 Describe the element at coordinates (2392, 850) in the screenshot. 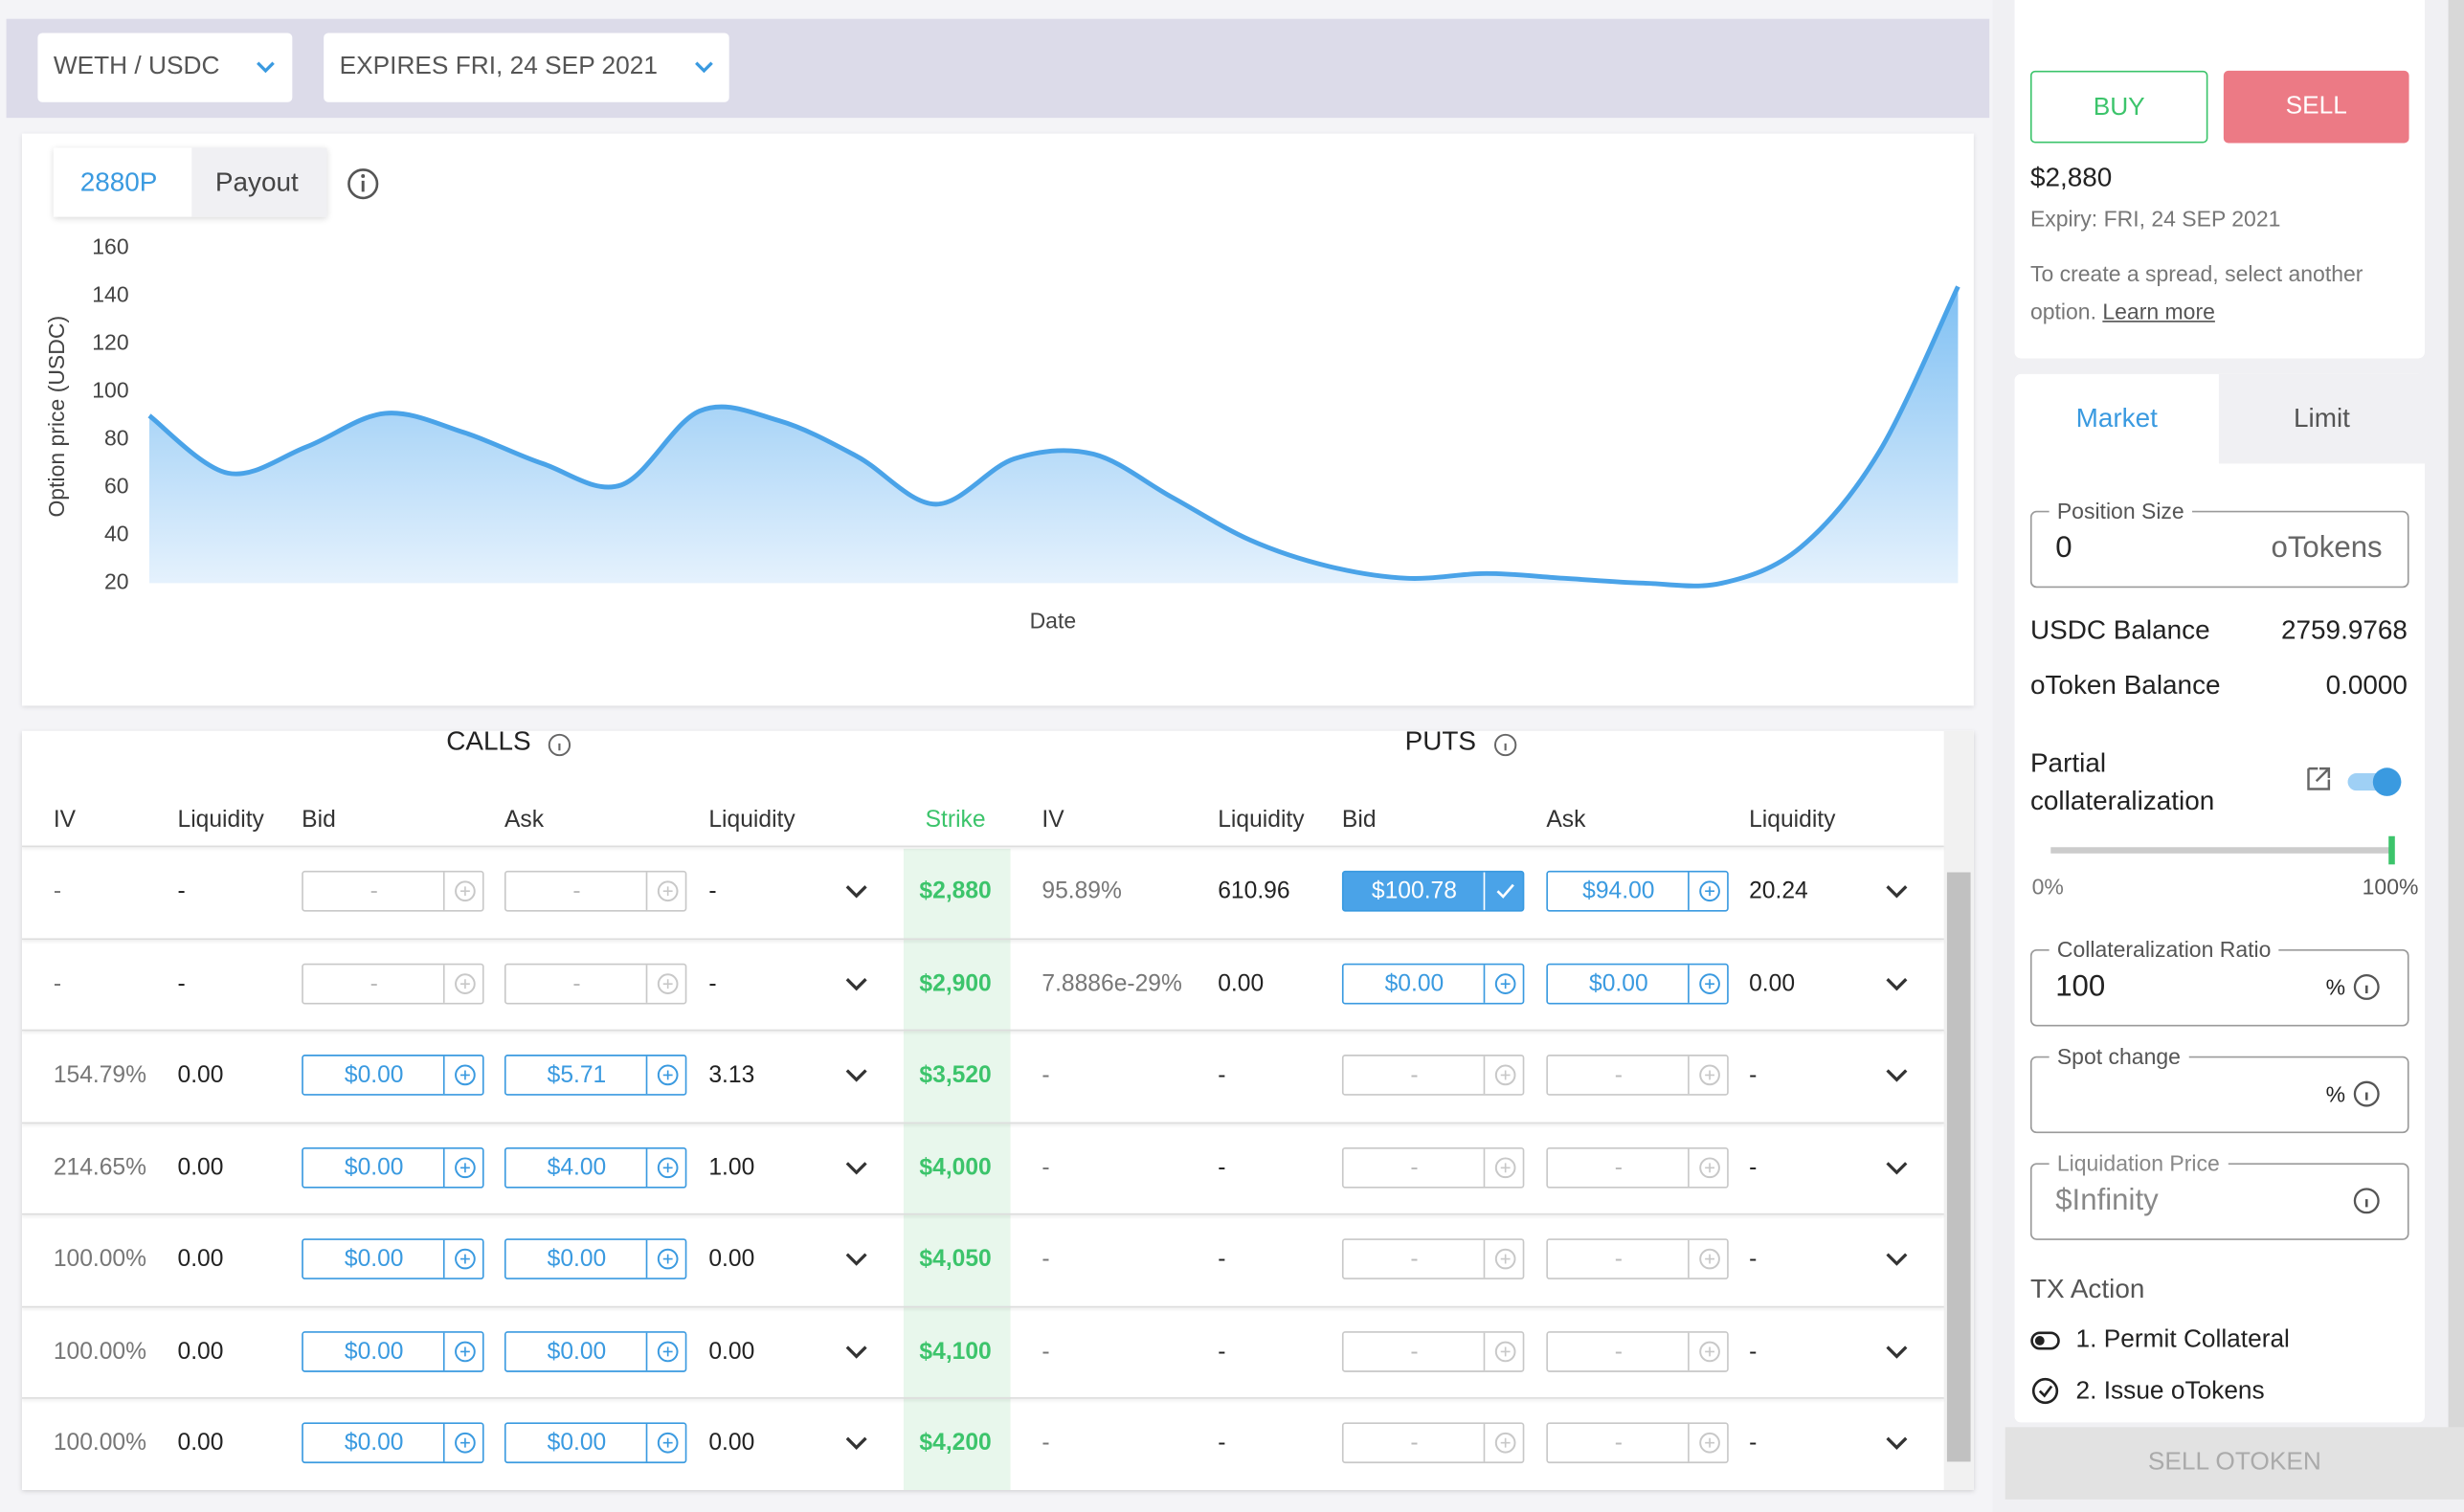

I see `slider-thumb` at that location.